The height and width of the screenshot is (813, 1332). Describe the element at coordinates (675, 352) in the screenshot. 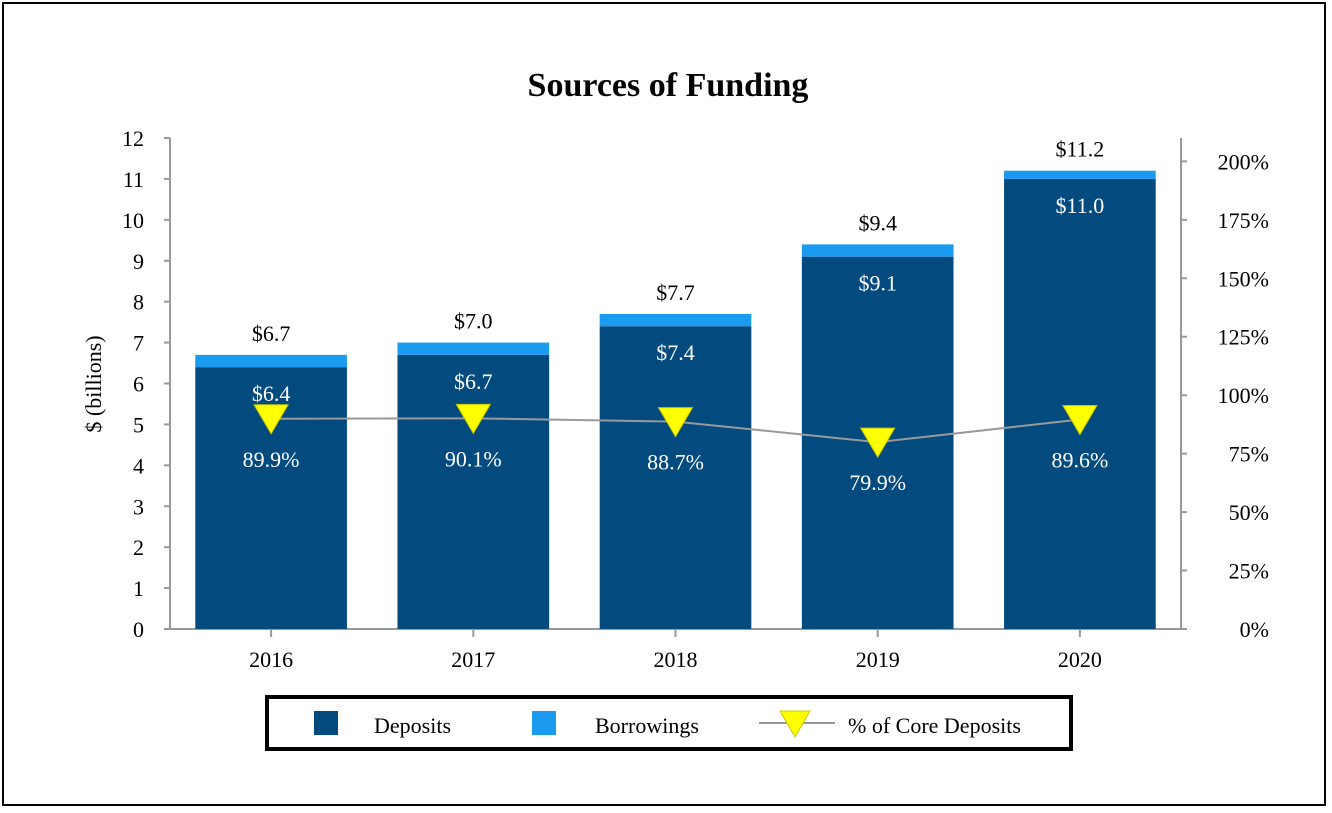

I see `bar-deposits-label: $7.4` at that location.